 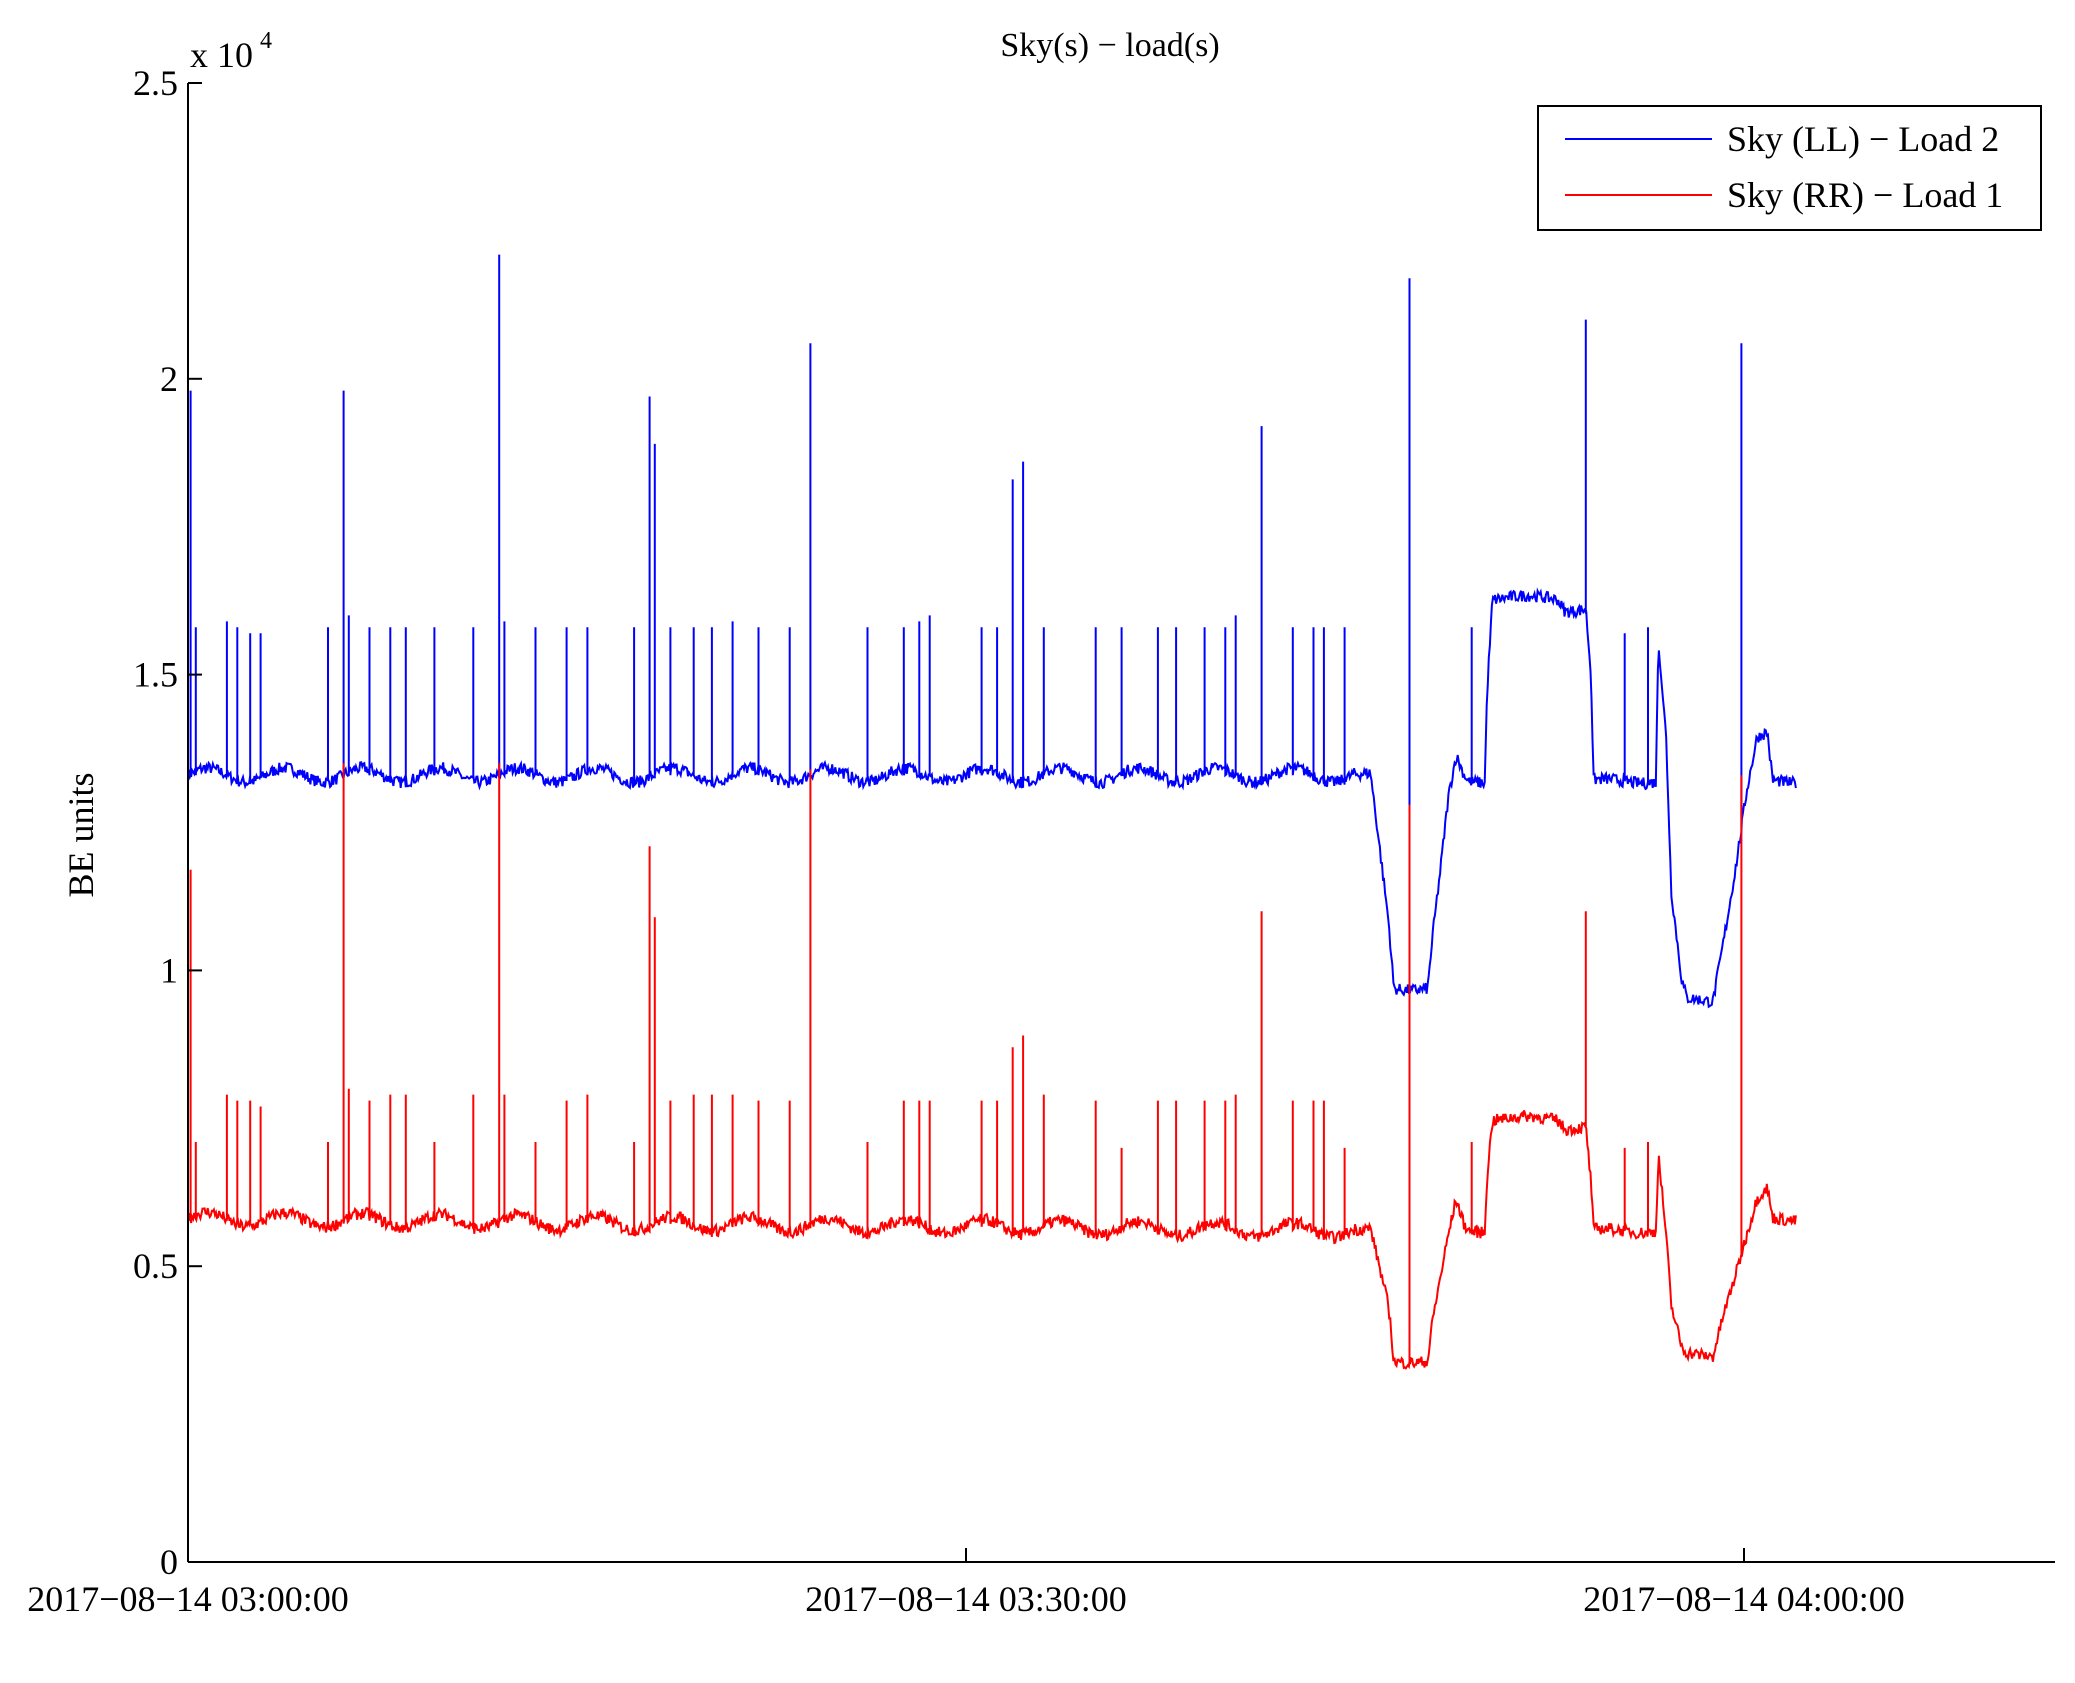 What do you see at coordinates (155, 83) in the screenshot?
I see `y-tick-label: 2.5` at bounding box center [155, 83].